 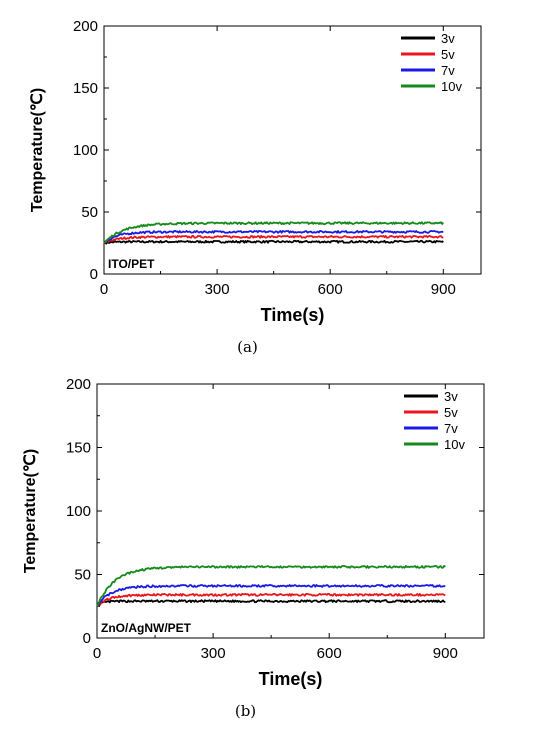 I want to click on panel-label: ZnO/AgNW/PET, so click(x=146, y=628).